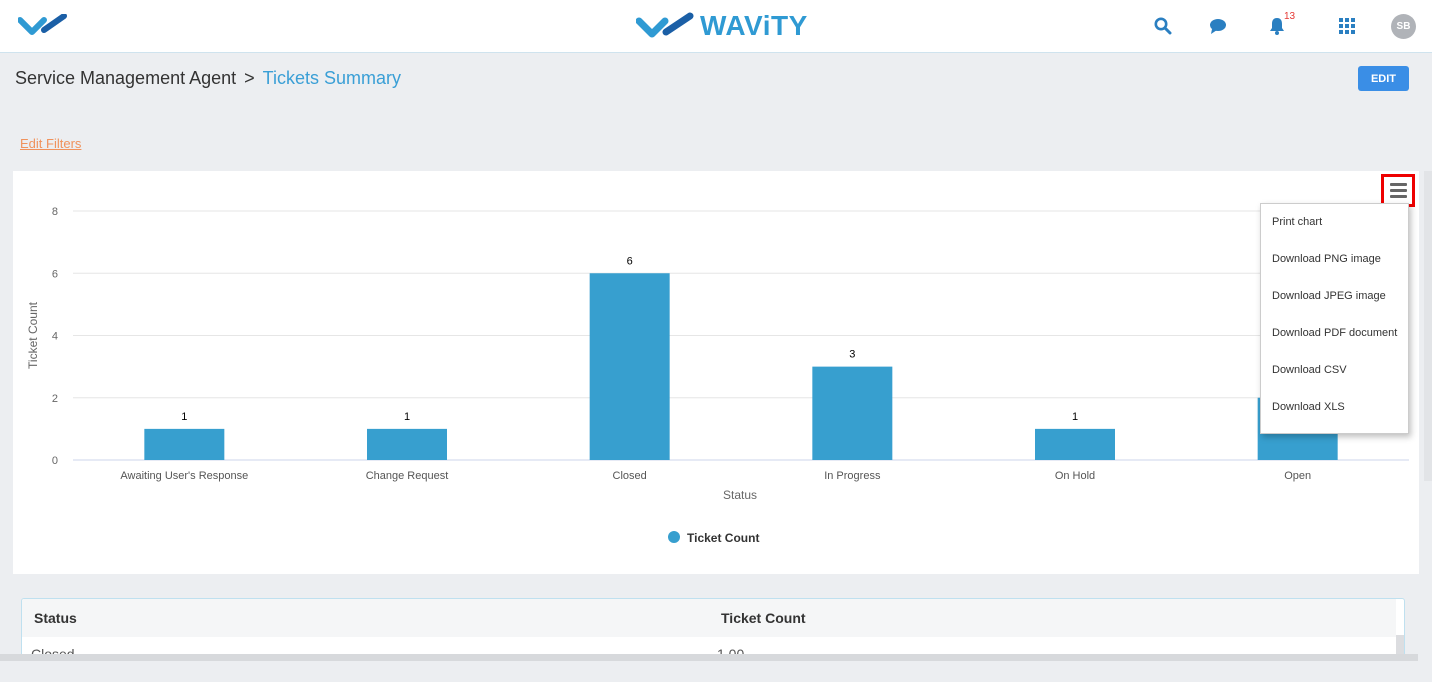 This screenshot has height=682, width=1432. What do you see at coordinates (1297, 476) in the screenshot?
I see `x-tick-label: Open` at bounding box center [1297, 476].